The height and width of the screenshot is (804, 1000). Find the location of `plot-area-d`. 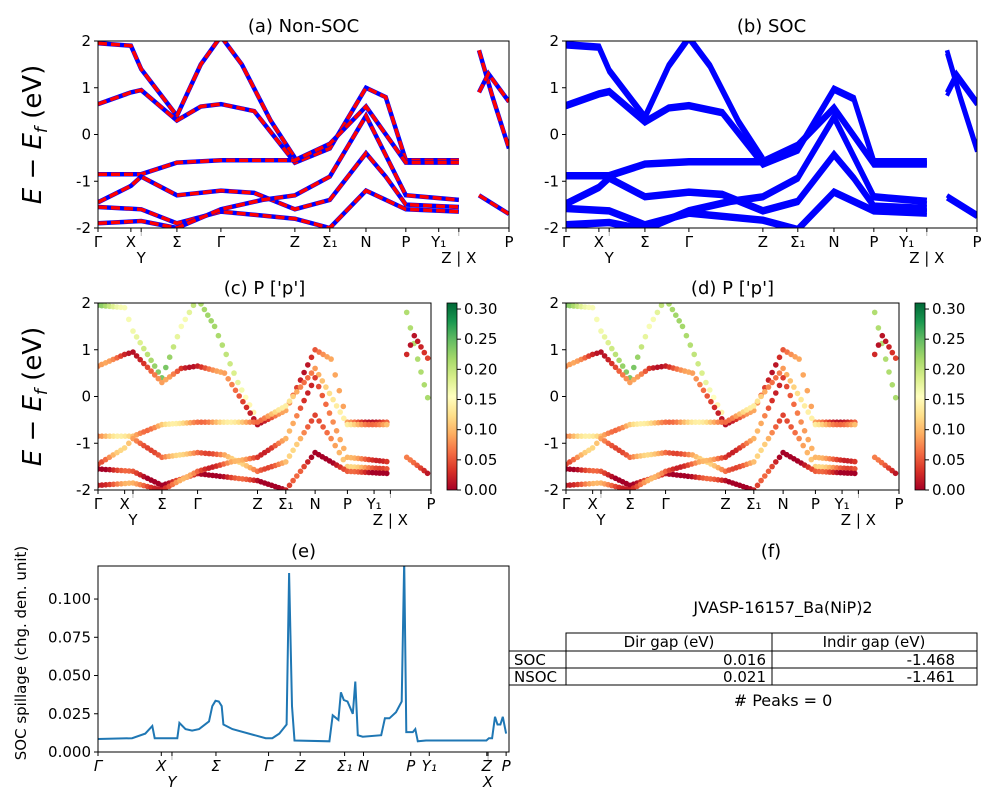

plot-area-d is located at coordinates (730, 394).